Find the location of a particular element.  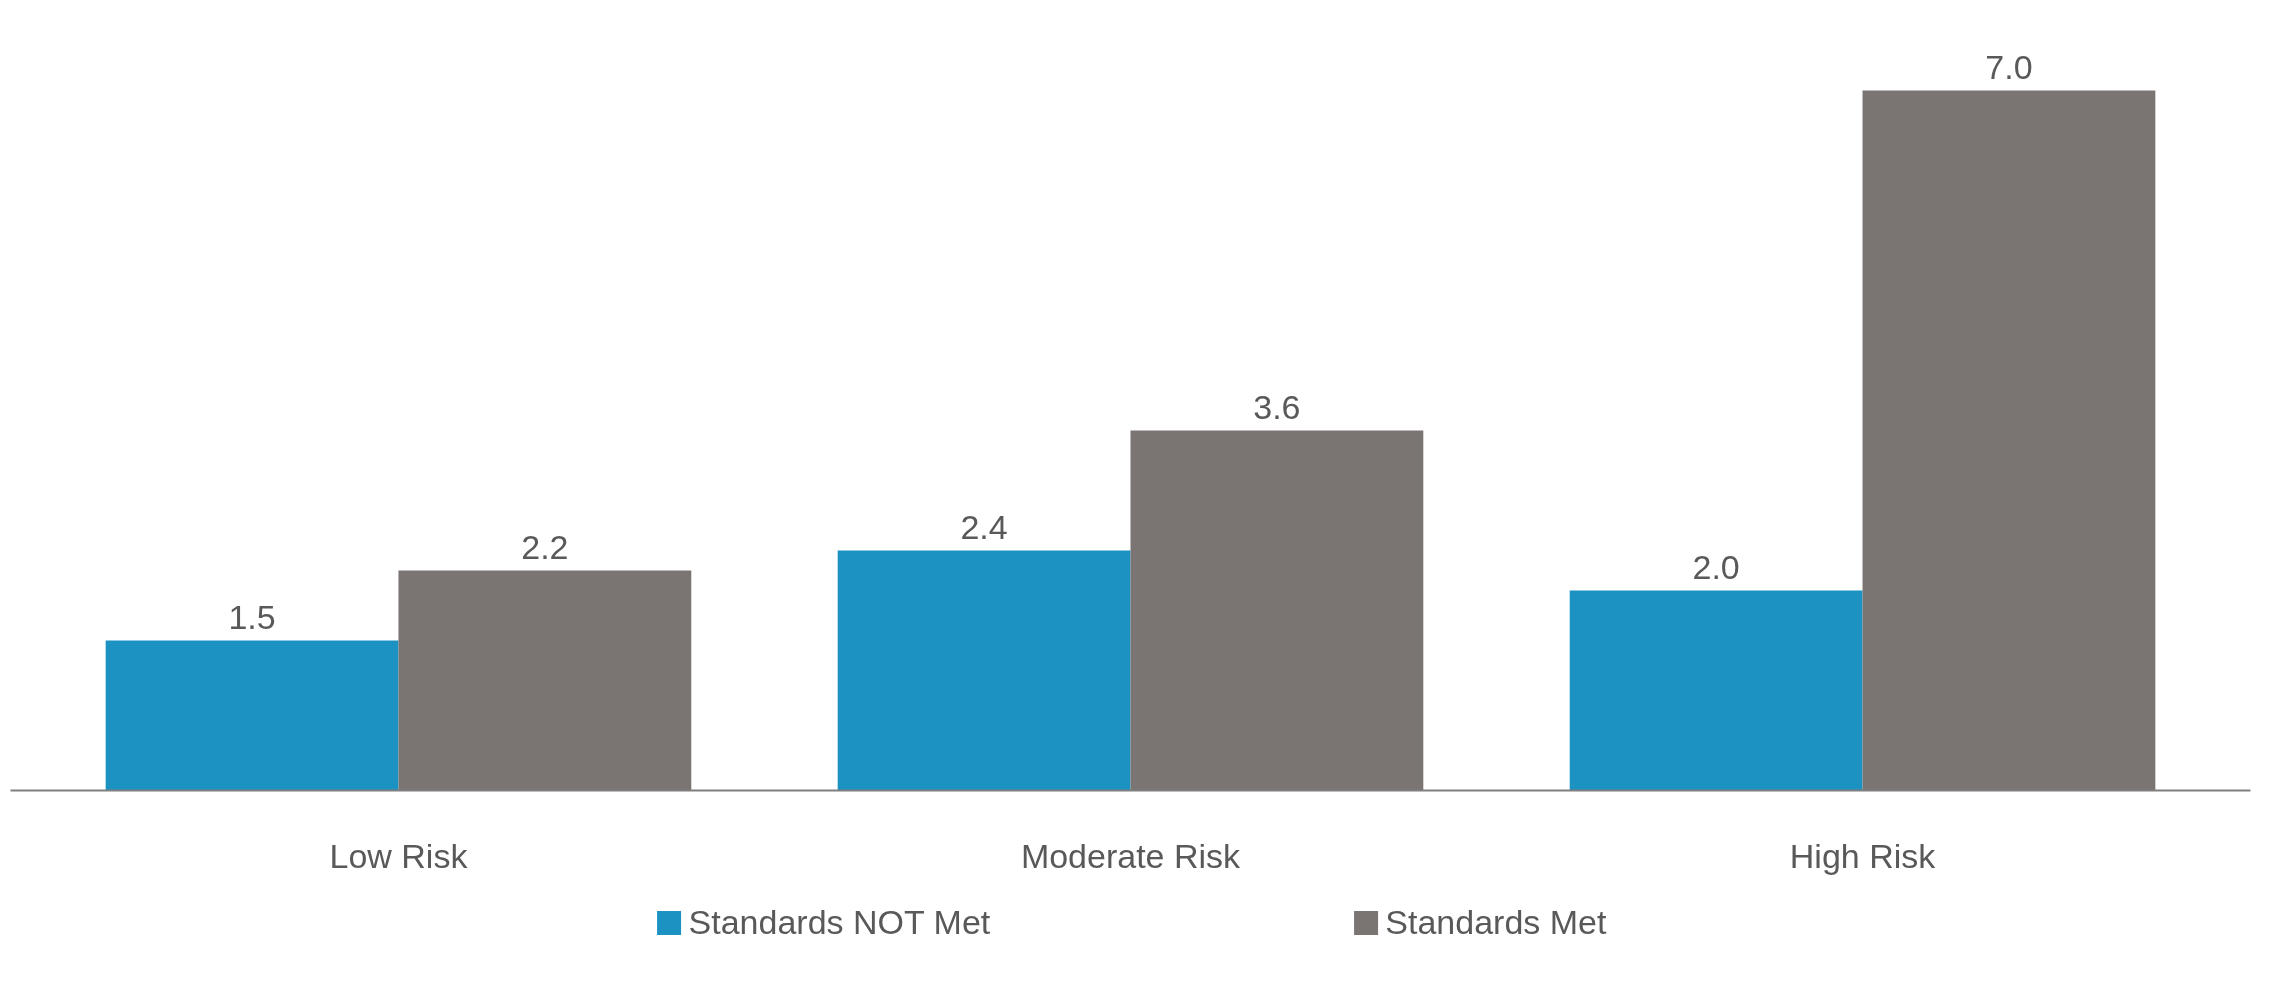

x-tick-label: High Risk is located at coordinates (1863, 855).